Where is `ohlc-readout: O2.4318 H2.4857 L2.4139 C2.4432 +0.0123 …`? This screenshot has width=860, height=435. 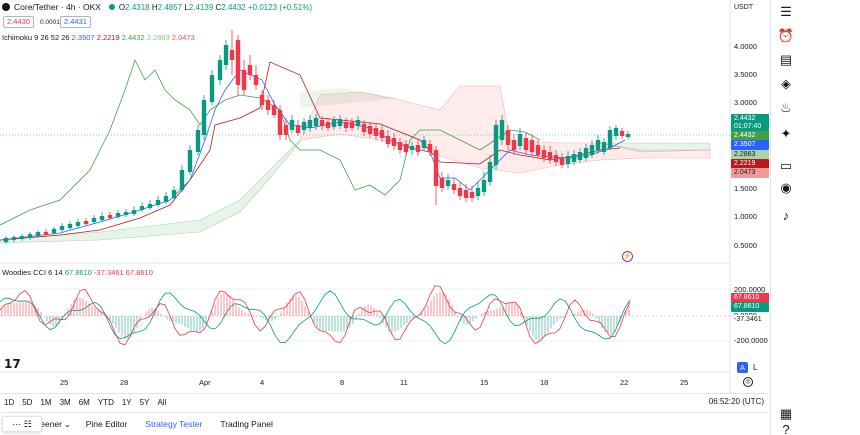 ohlc-readout: O2.4318 H2.4857 L2.4139 C2.4432 +0.0123 … is located at coordinates (215, 7).